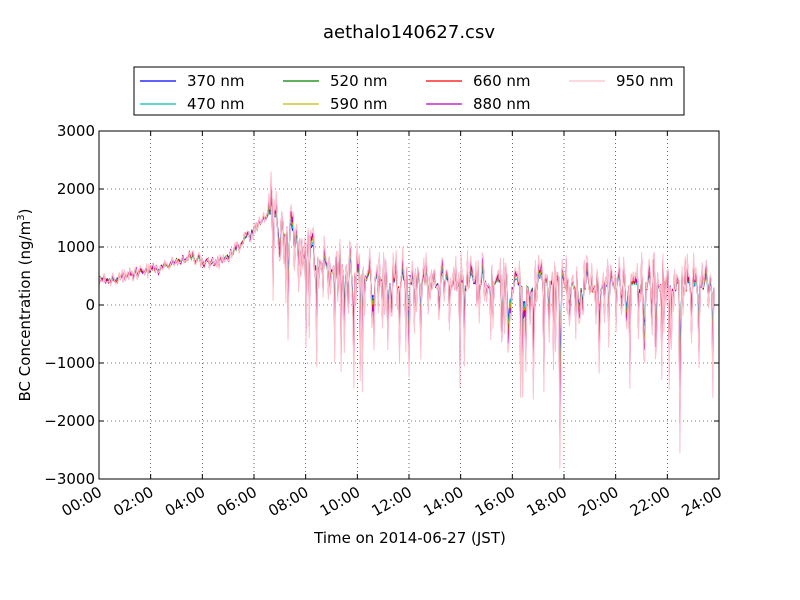 This screenshot has width=800, height=600. Describe the element at coordinates (69, 363) in the screenshot. I see `y-tick-label: −1000` at that location.